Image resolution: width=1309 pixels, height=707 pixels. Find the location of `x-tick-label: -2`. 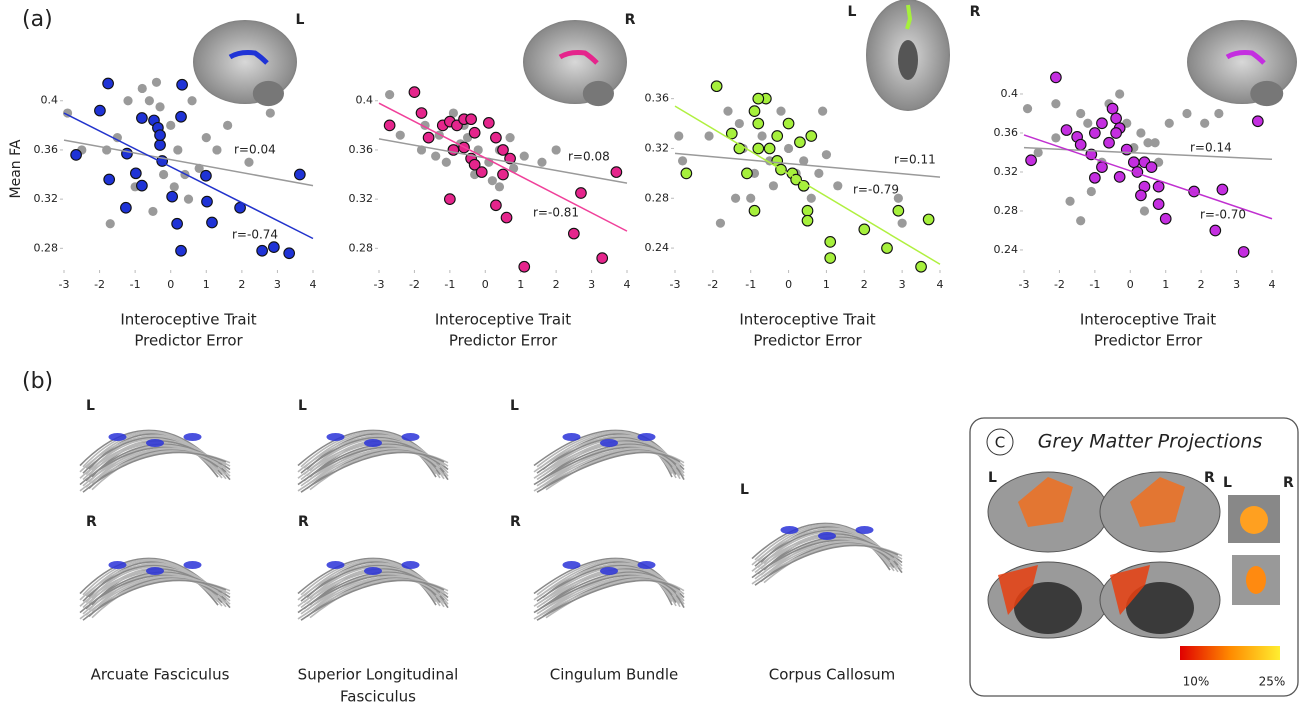

x-tick-label: -2 is located at coordinates (1059, 284).